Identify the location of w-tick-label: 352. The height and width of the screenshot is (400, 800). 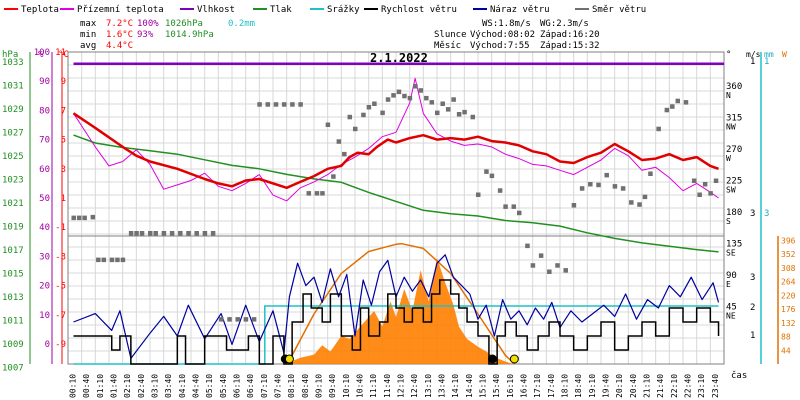
(788, 254).